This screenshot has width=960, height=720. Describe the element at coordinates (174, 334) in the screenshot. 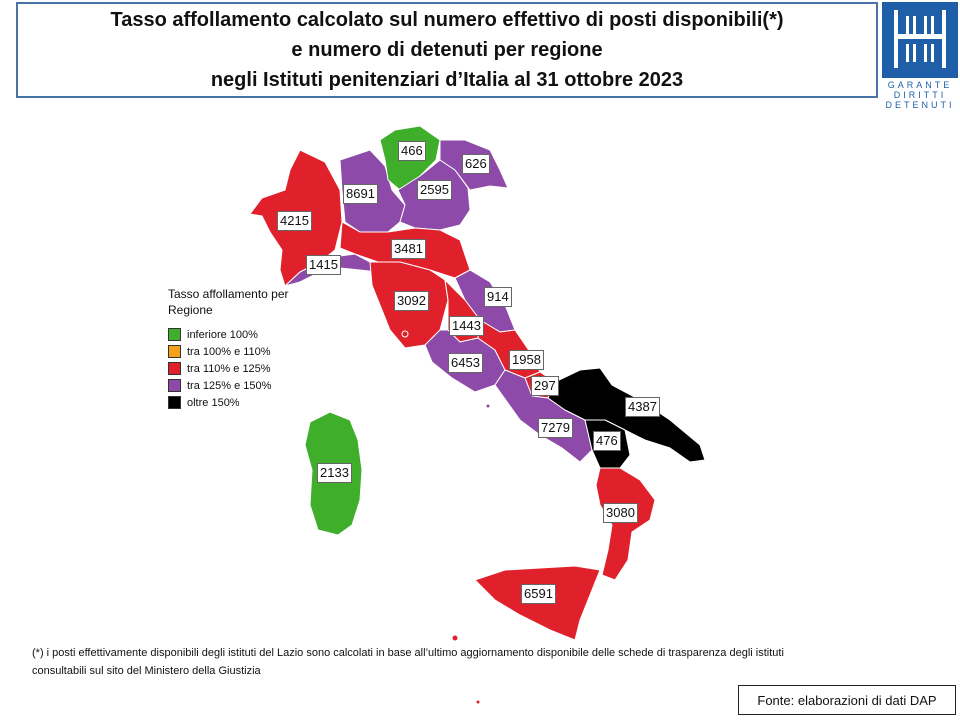

I see `legend-swatch-green` at that location.